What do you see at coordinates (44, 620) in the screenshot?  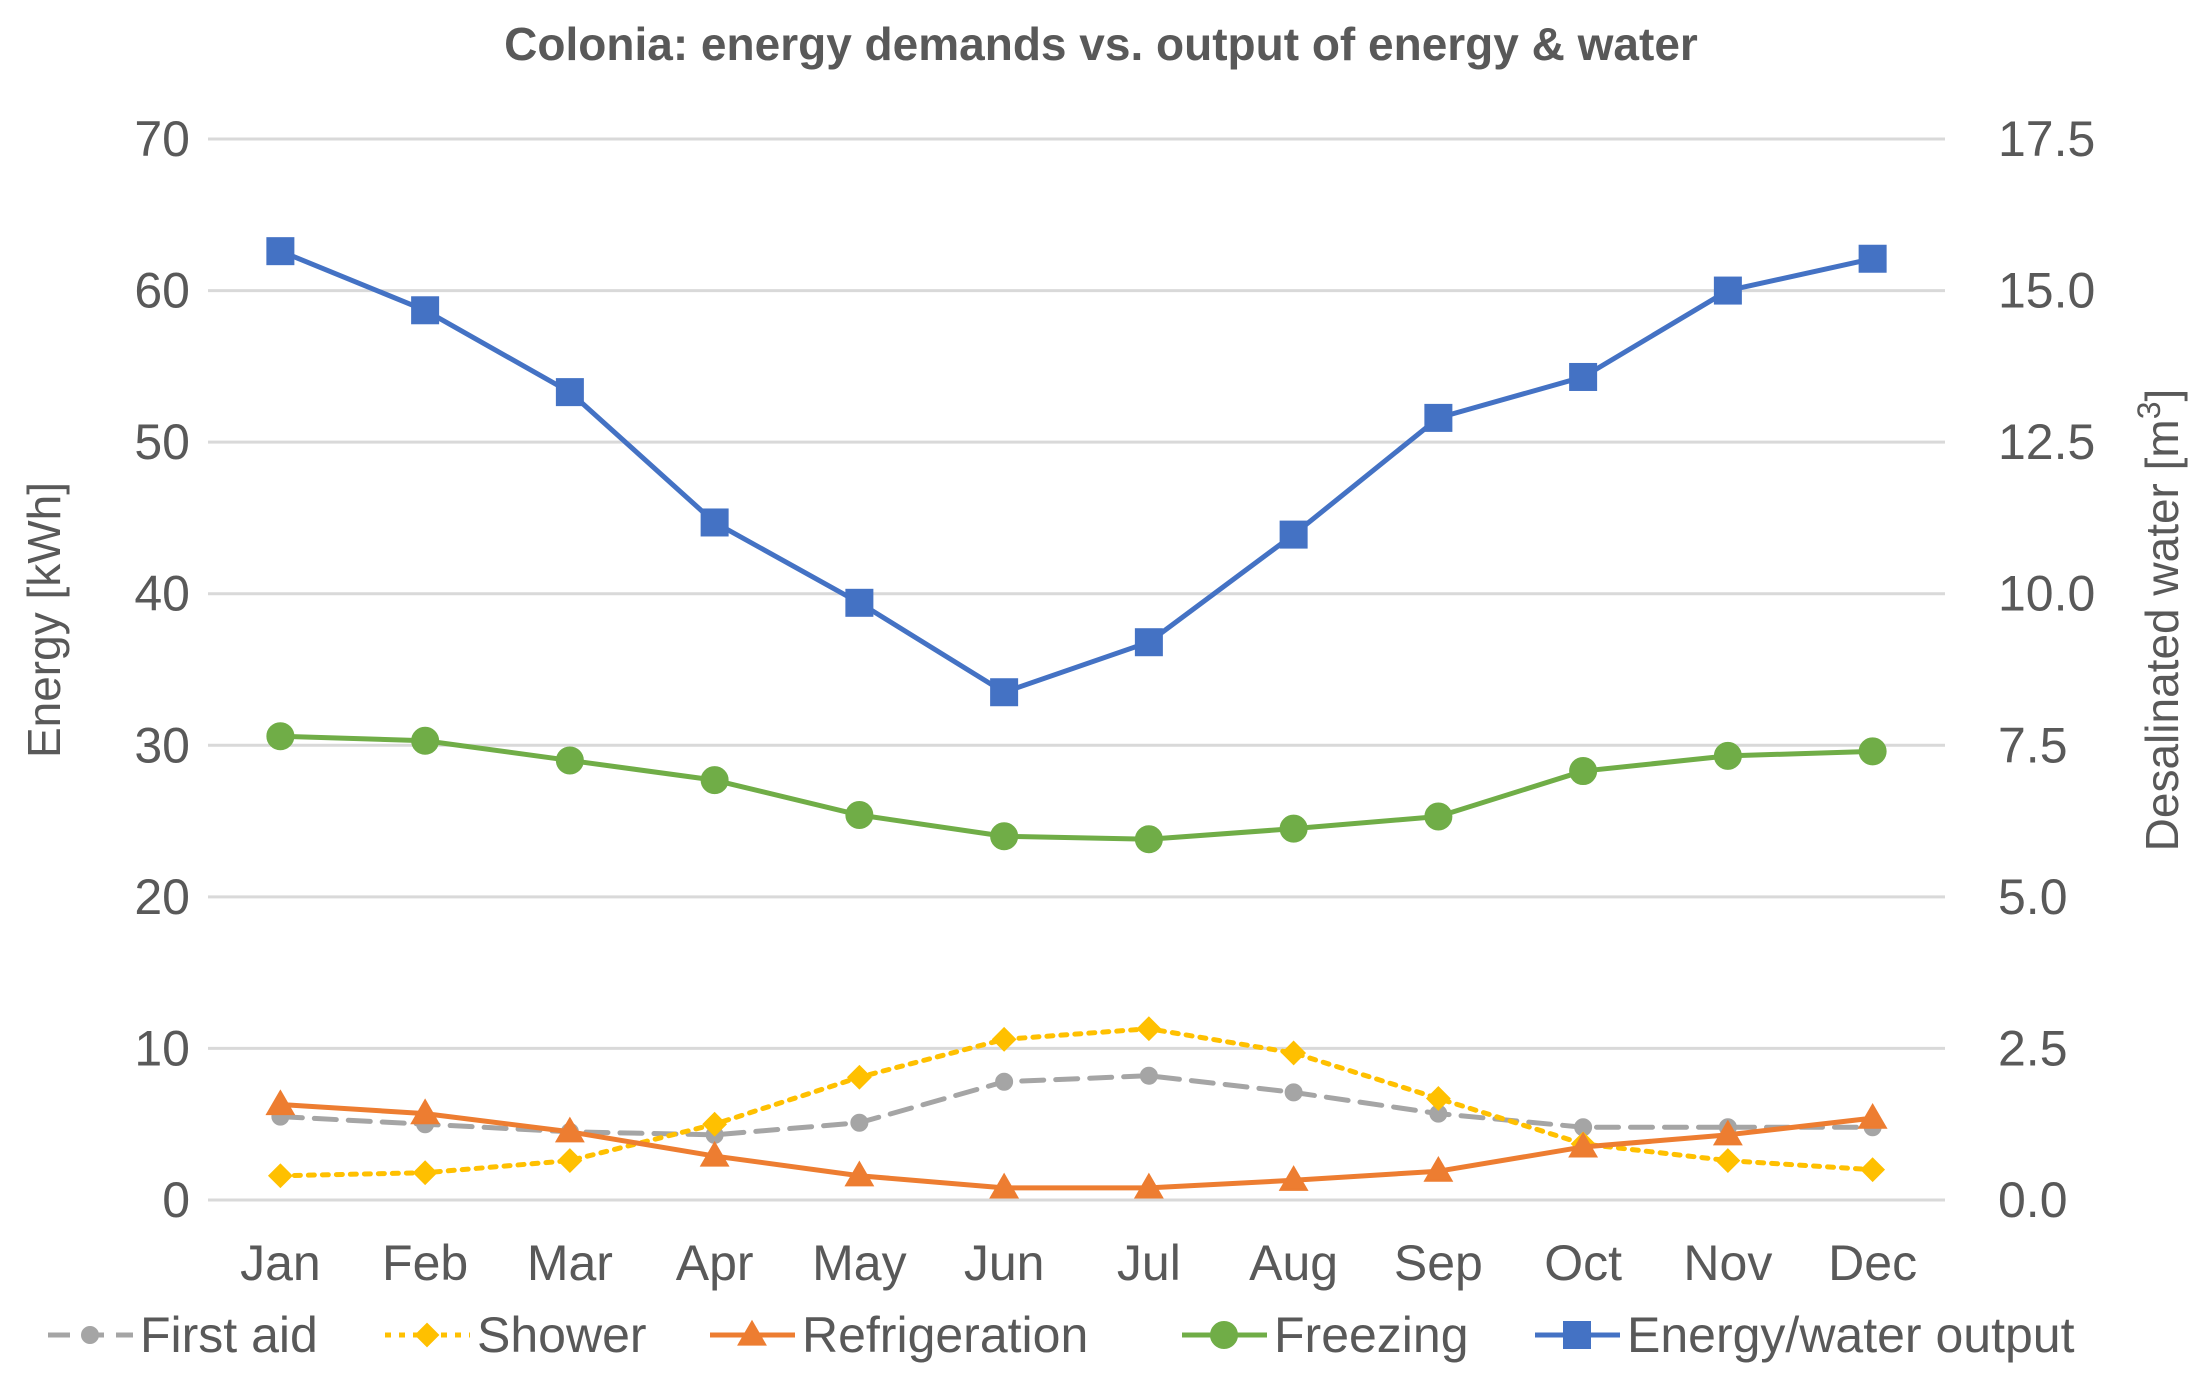 I see `left-axis-title: Energy [kWh]` at bounding box center [44, 620].